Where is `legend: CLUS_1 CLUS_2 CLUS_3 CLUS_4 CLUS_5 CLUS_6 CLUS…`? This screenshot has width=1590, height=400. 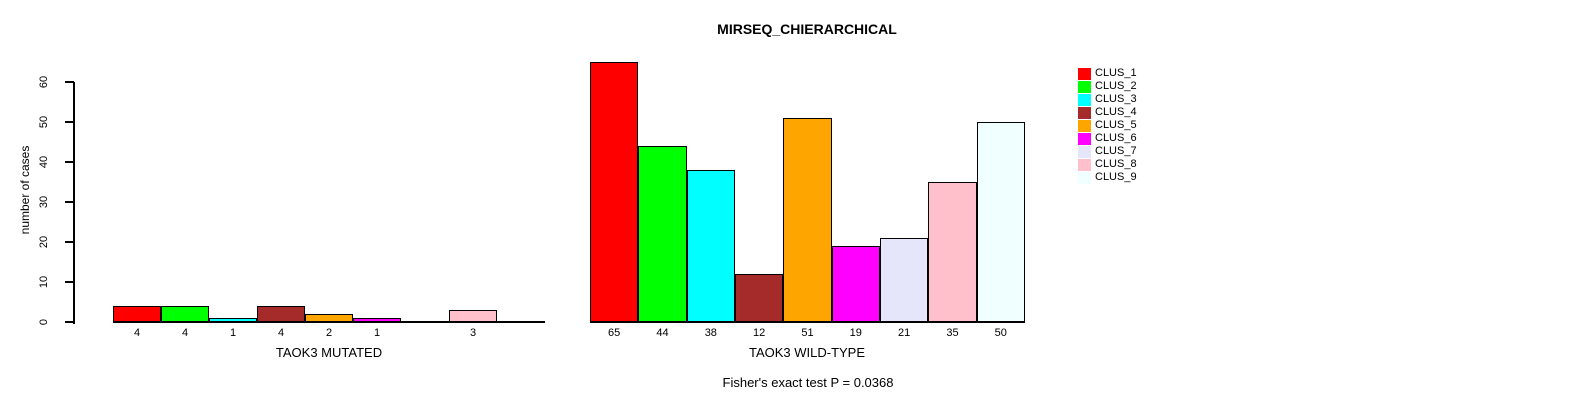
legend: CLUS_1 CLUS_2 CLUS_3 CLUS_4 CLUS_5 CLUS_6 CLUS… is located at coordinates (1107, 125).